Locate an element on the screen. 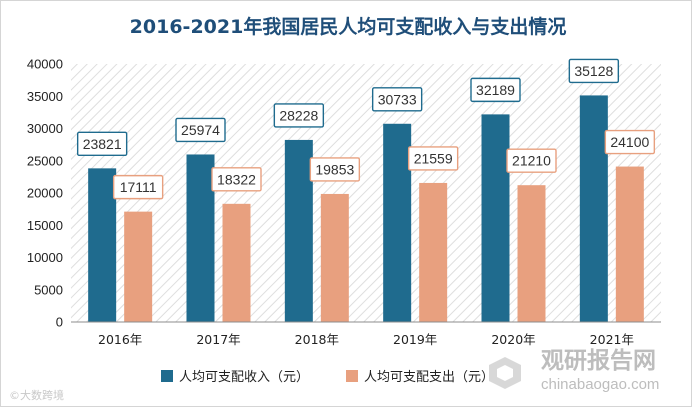 This screenshot has height=410, width=694. x-axis: 2016年 2017年 2018年 2019年 2020年 2021年 is located at coordinates (366, 339).